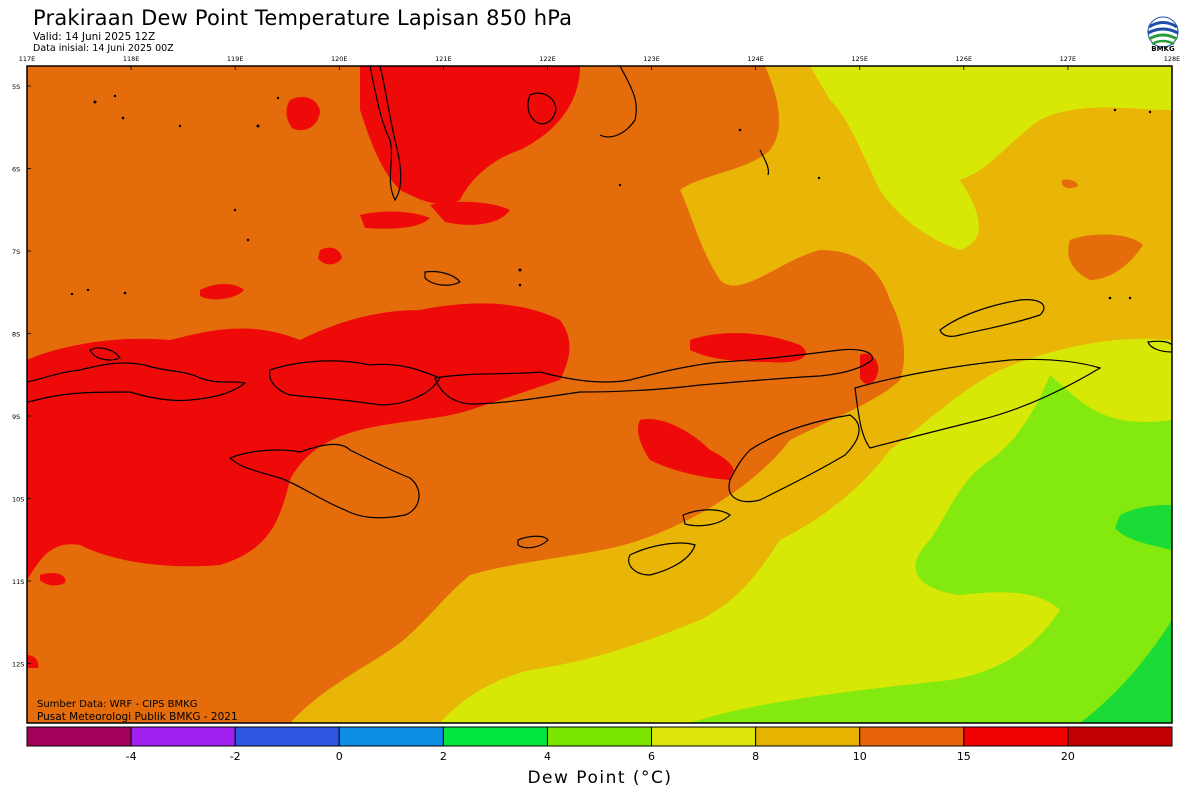 This screenshot has height=800, width=1200. What do you see at coordinates (137, 717) in the screenshot?
I see `credit: Pusat Meteorologi Publik BMKG - 2021` at bounding box center [137, 717].